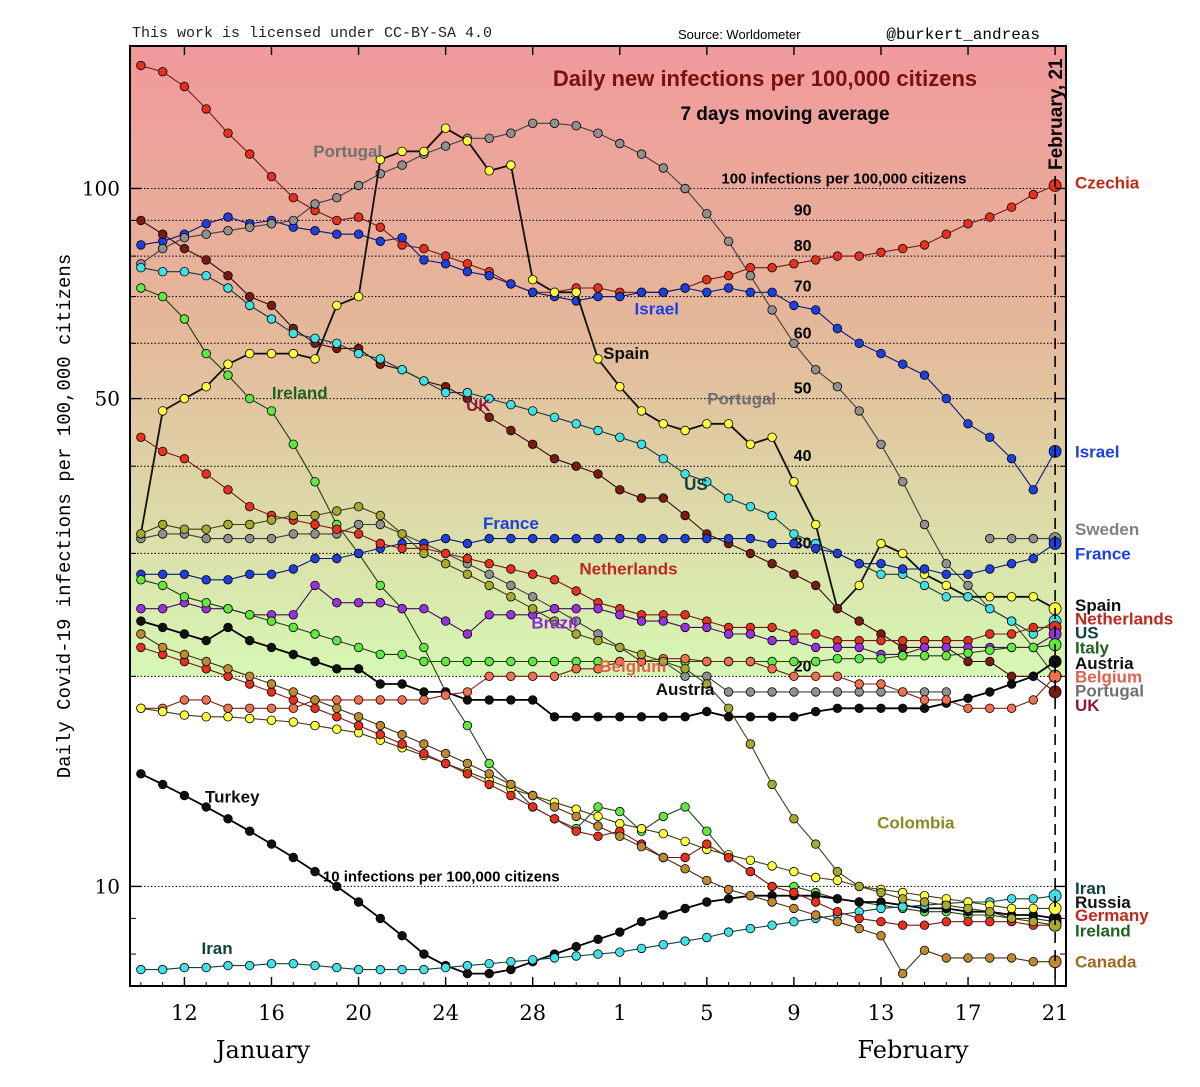  I want to click on end-label-sweden: Sweden, so click(1107, 529).